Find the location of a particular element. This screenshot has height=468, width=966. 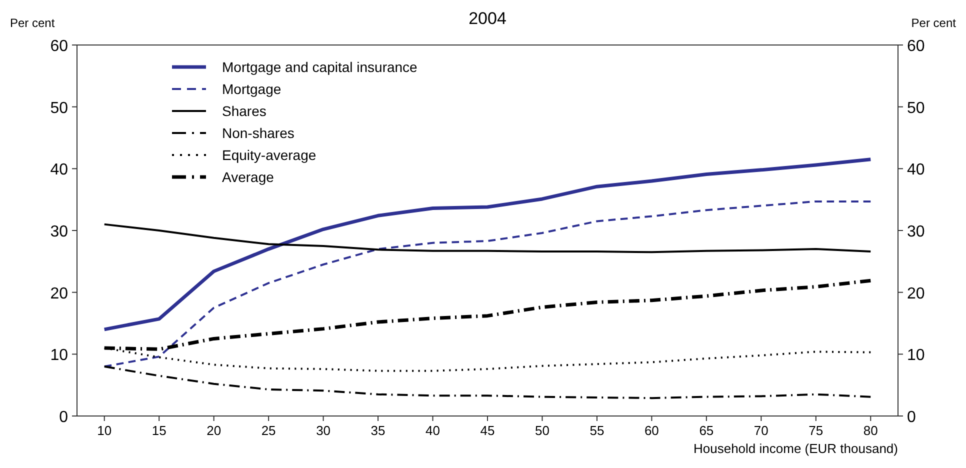

legend-label: Mortgage is located at coordinates (252, 89).